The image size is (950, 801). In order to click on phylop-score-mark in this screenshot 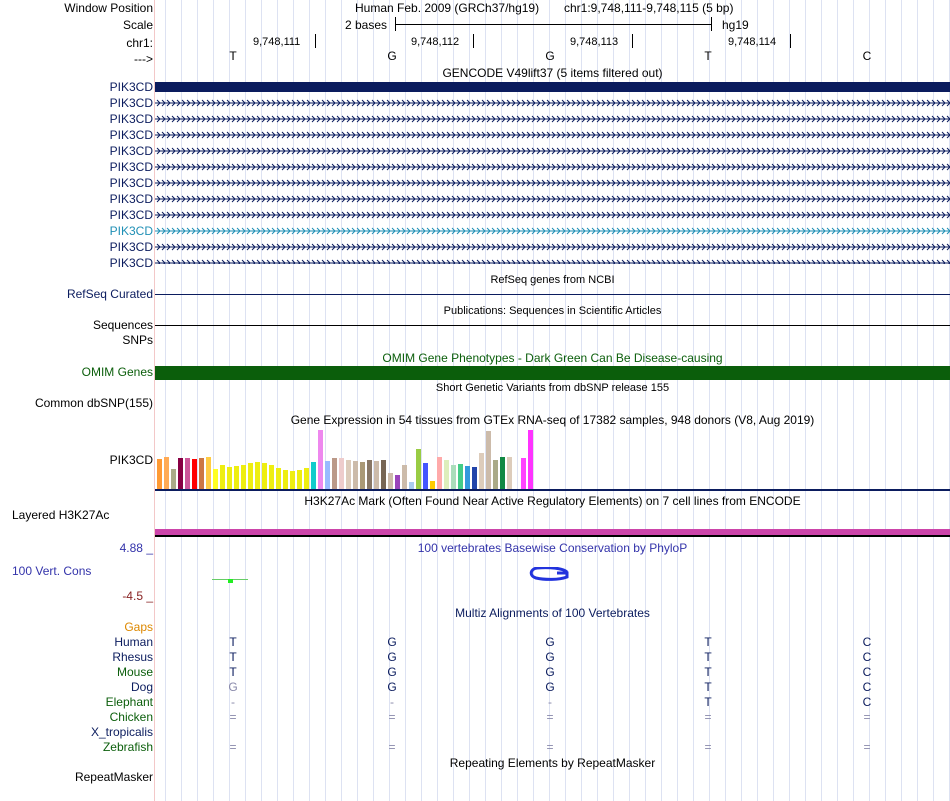, I will do `click(230, 581)`.